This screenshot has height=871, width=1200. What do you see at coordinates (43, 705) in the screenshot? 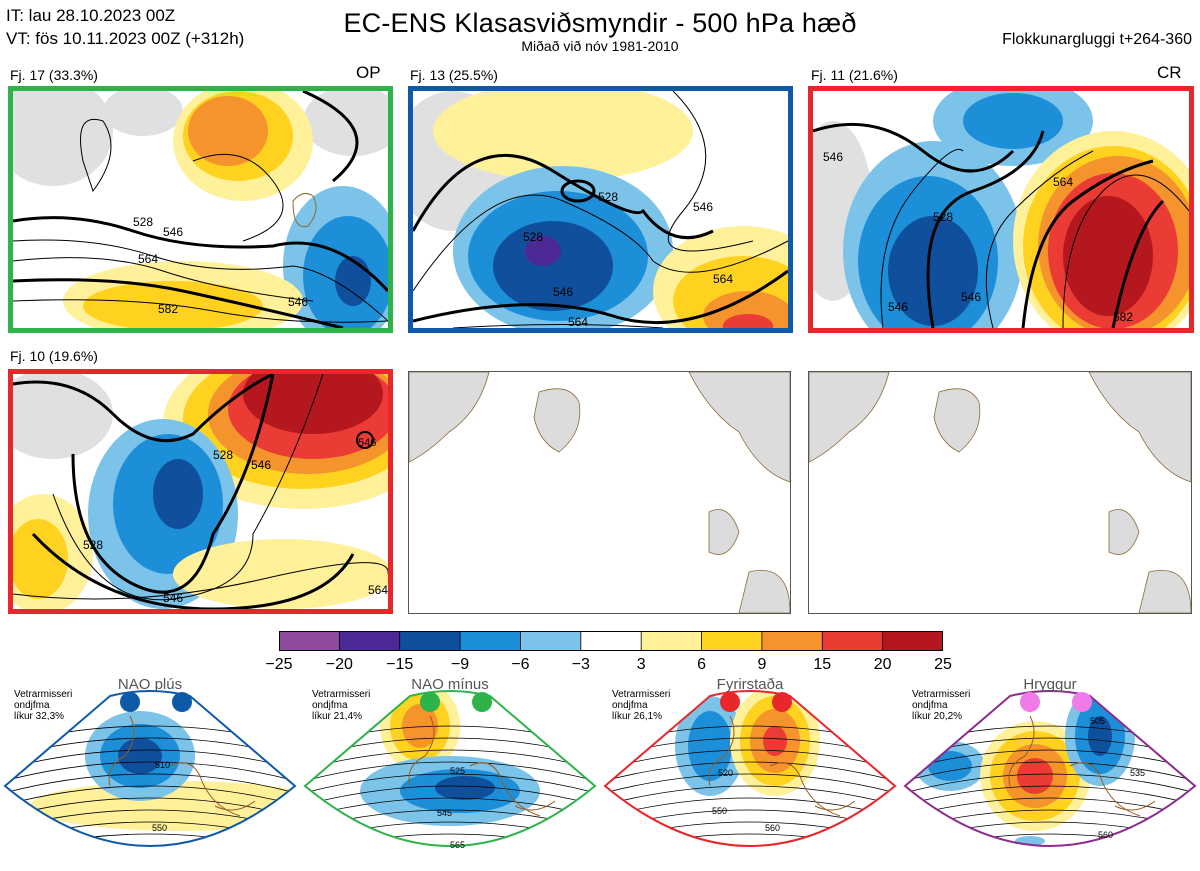
I see `regime-note: Vetrarmisseri ondjfma líkur 32,3%` at bounding box center [43, 705].